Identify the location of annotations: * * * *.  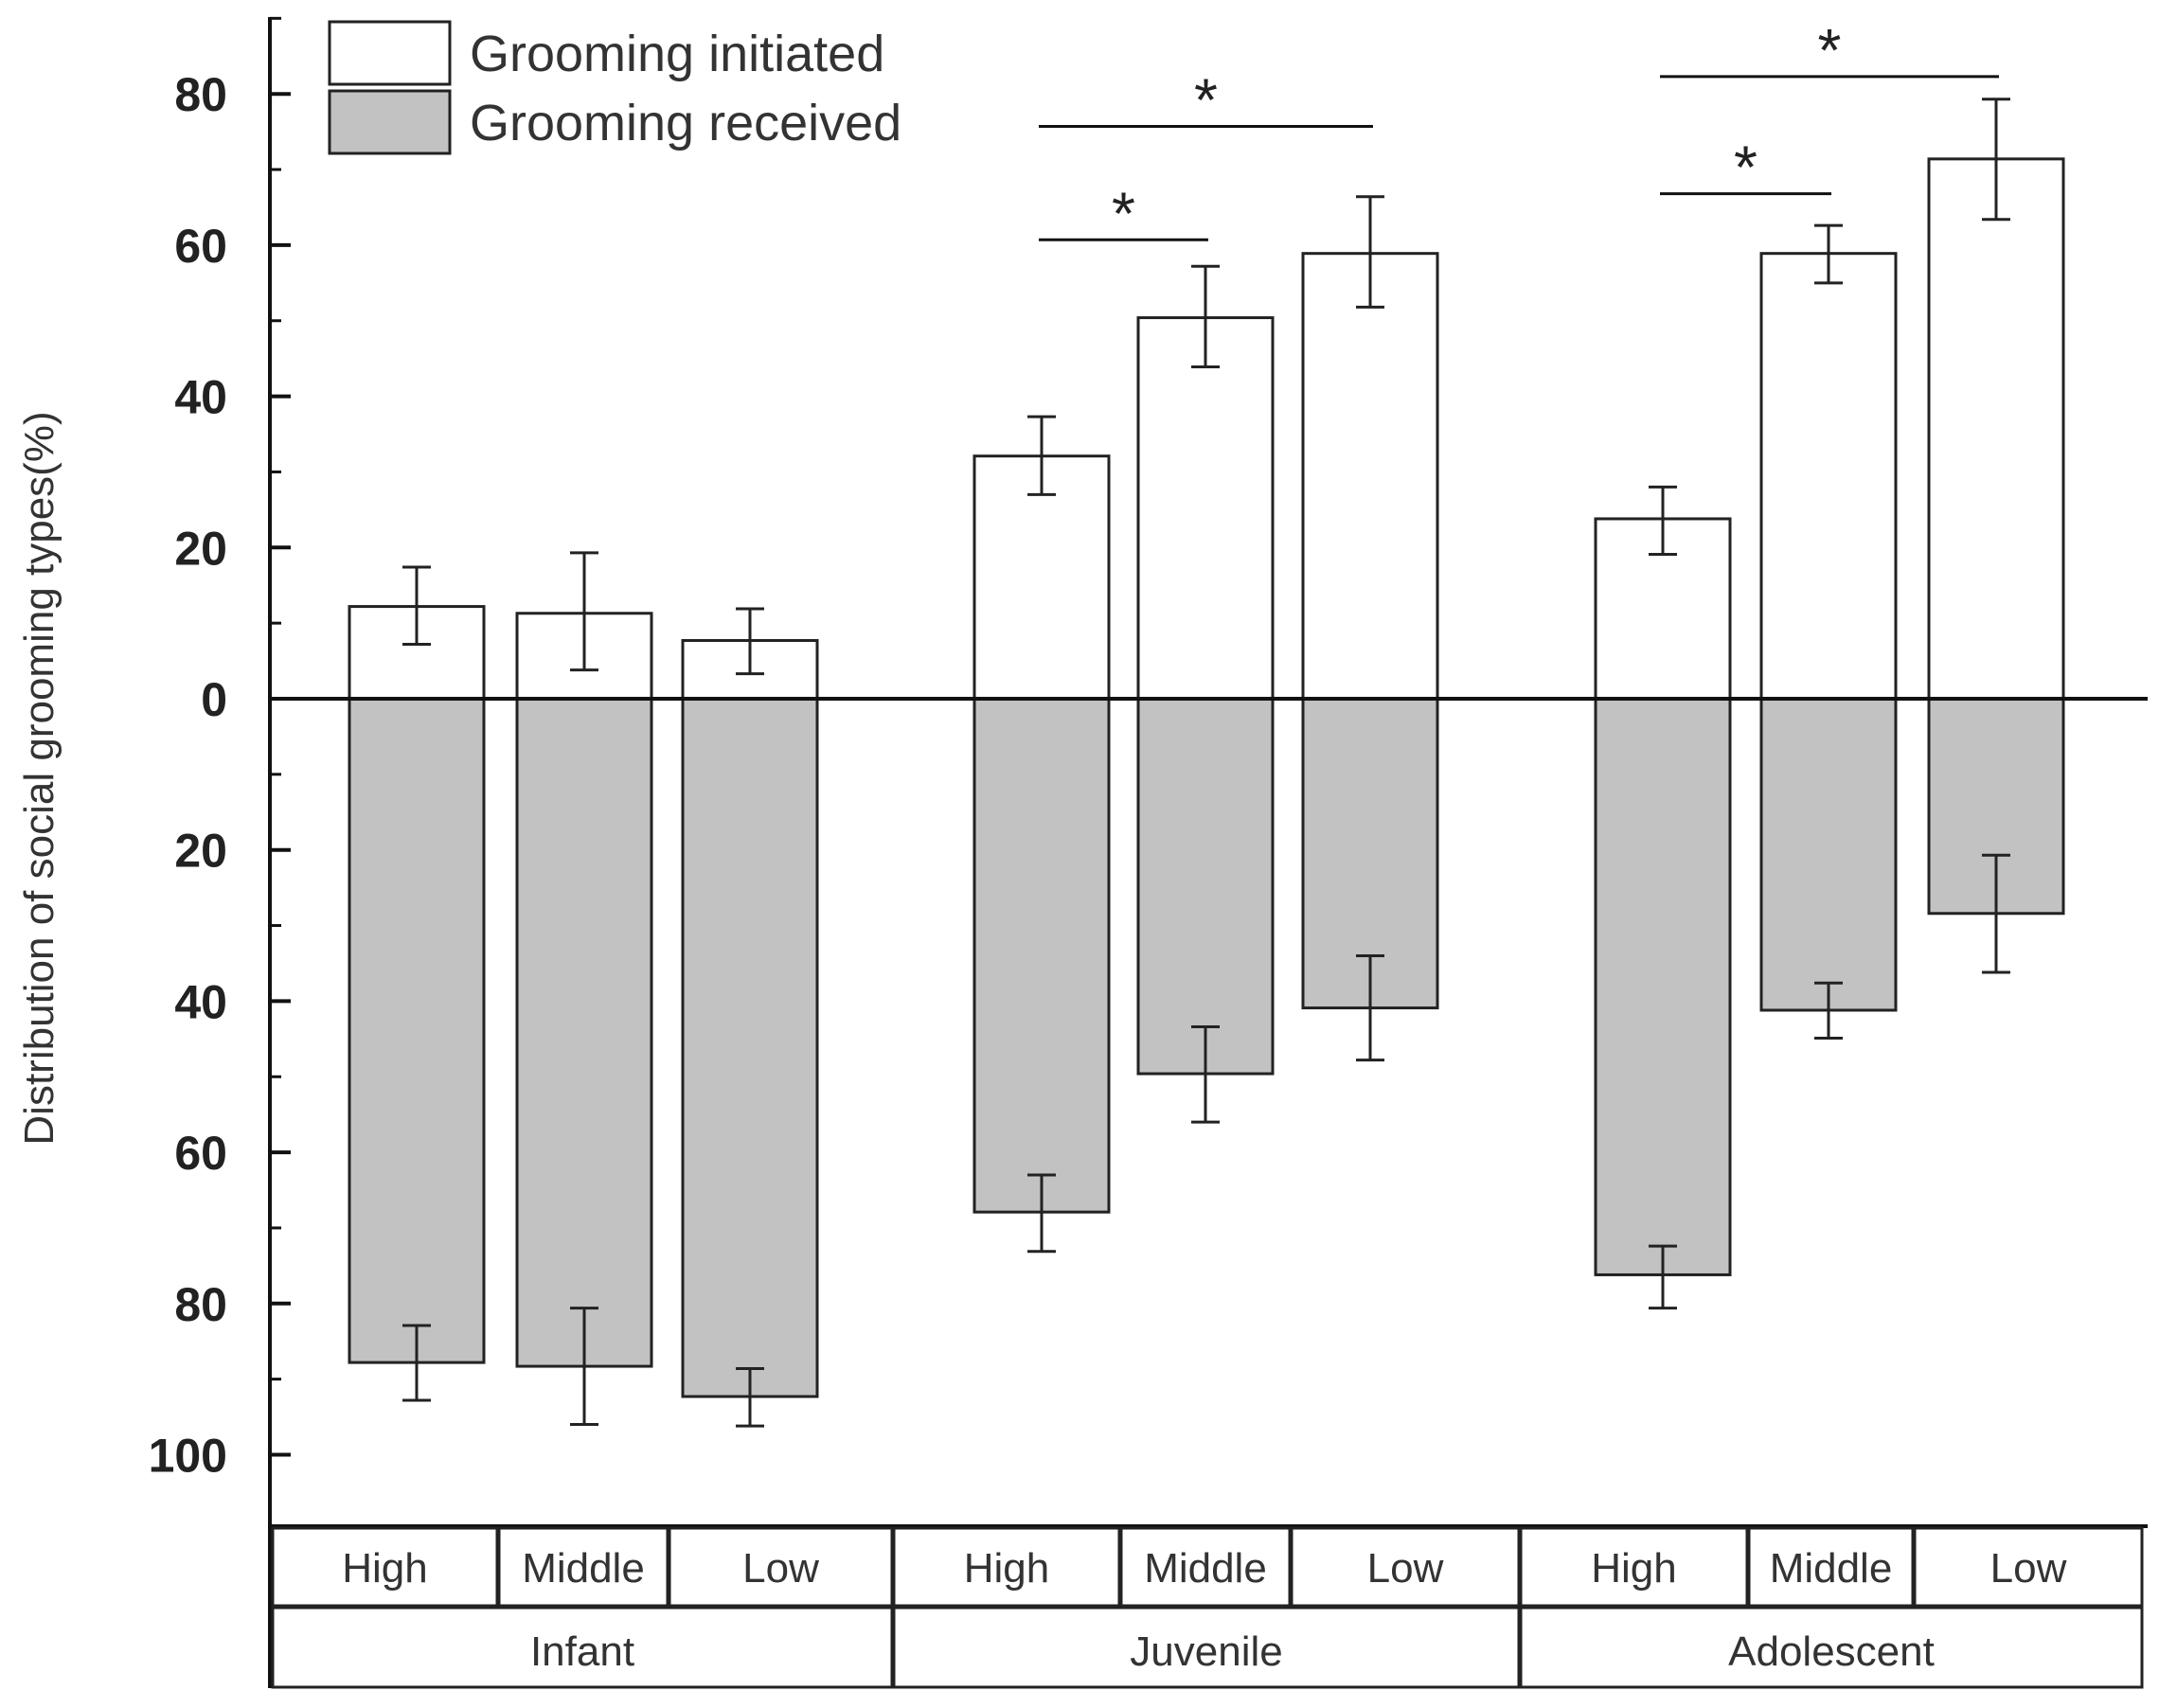
(1519, 131).